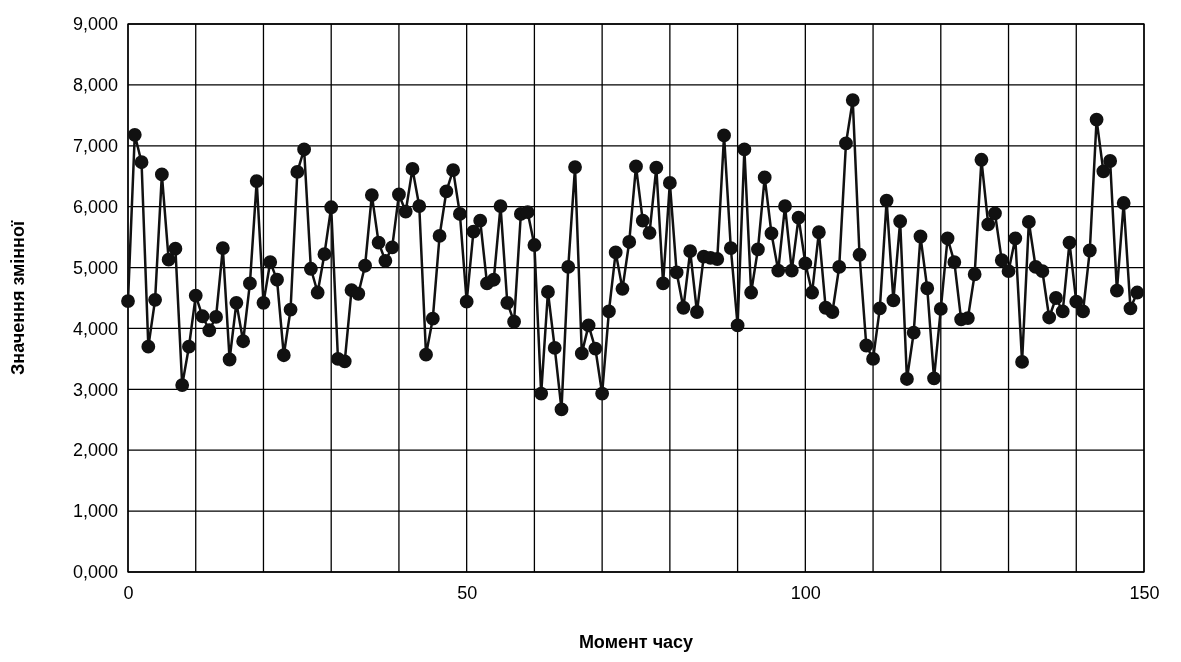  What do you see at coordinates (95, 450) in the screenshot?
I see `y-tick-label: 2,000` at bounding box center [95, 450].